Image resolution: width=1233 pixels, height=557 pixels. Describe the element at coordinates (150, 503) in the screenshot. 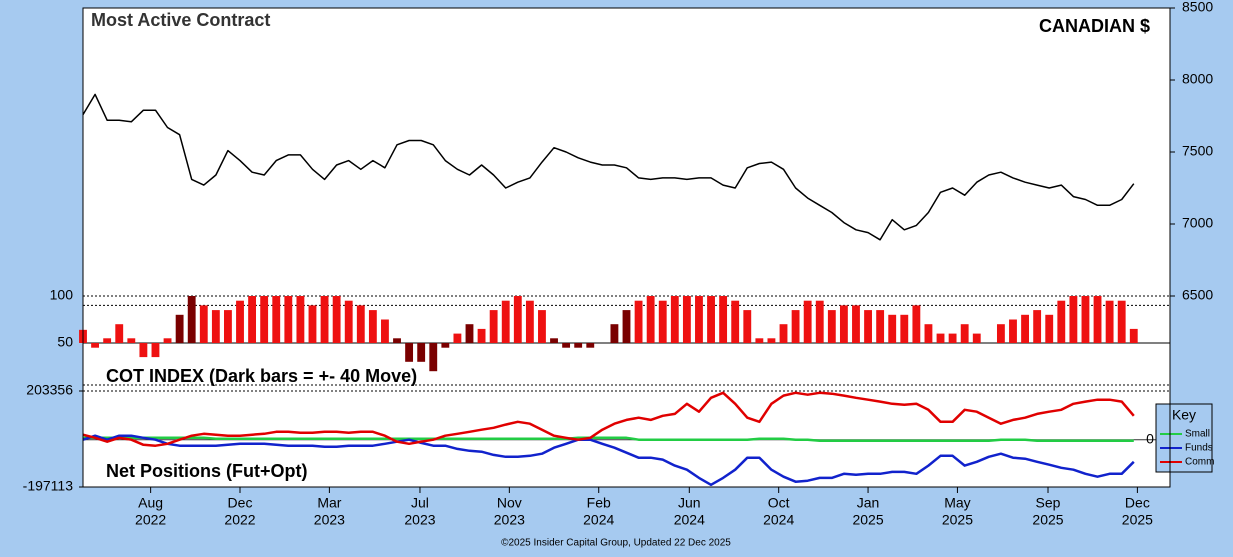

I see `x-tick-label: Aug` at that location.